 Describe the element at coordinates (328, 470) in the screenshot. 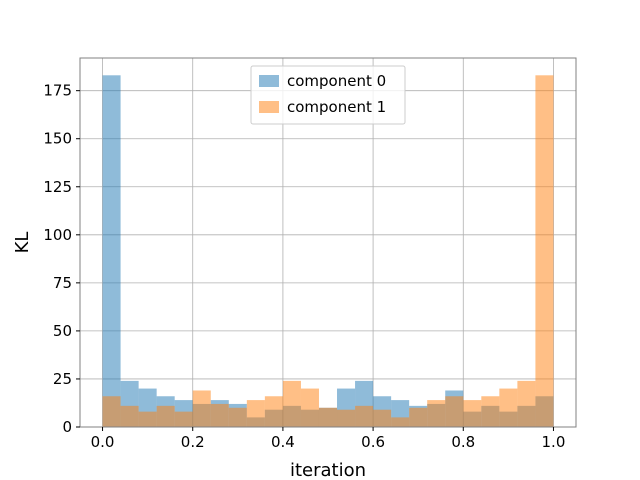

I see `x-axis-label: iteration` at that location.